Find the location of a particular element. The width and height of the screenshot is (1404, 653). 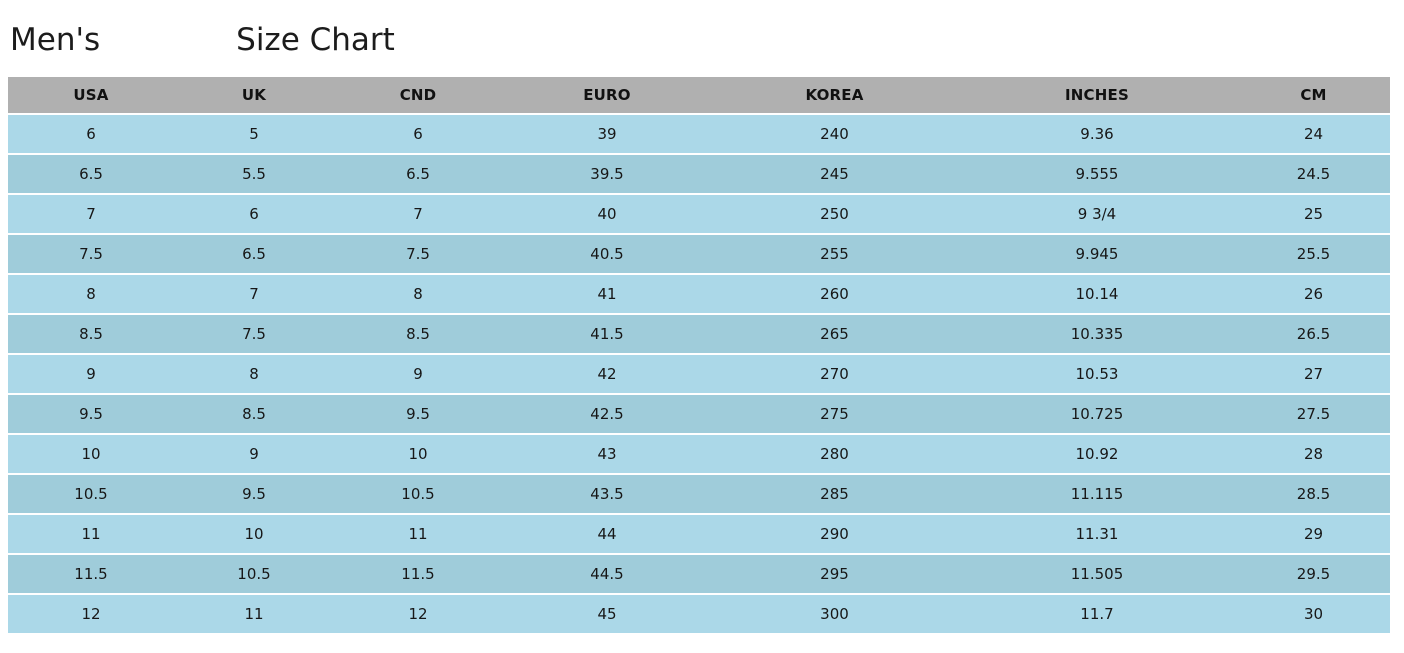

cell-cm: 27.5 is located at coordinates (1313, 414).